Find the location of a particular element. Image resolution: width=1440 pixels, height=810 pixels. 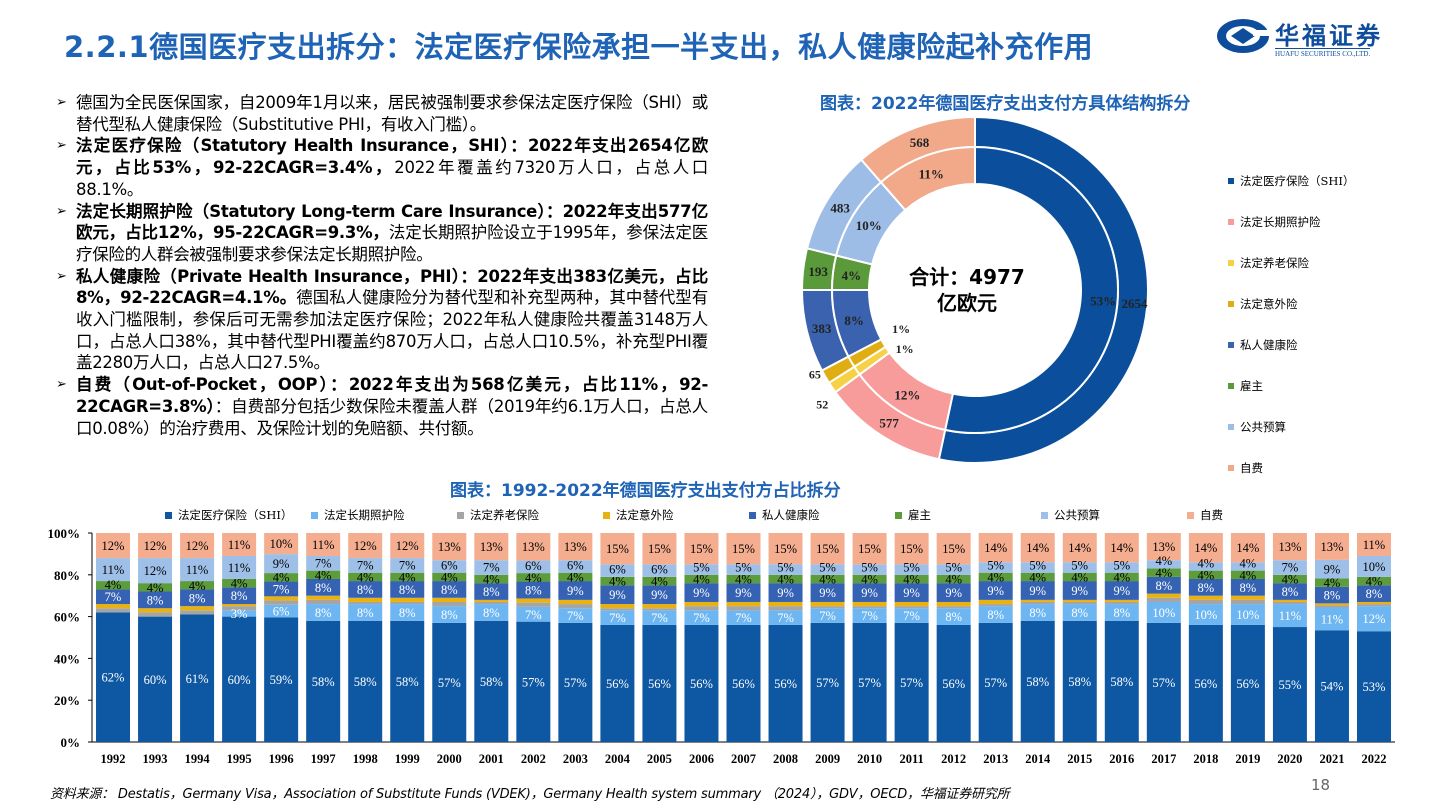

x-tick-label: 2000 is located at coordinates (449, 759).